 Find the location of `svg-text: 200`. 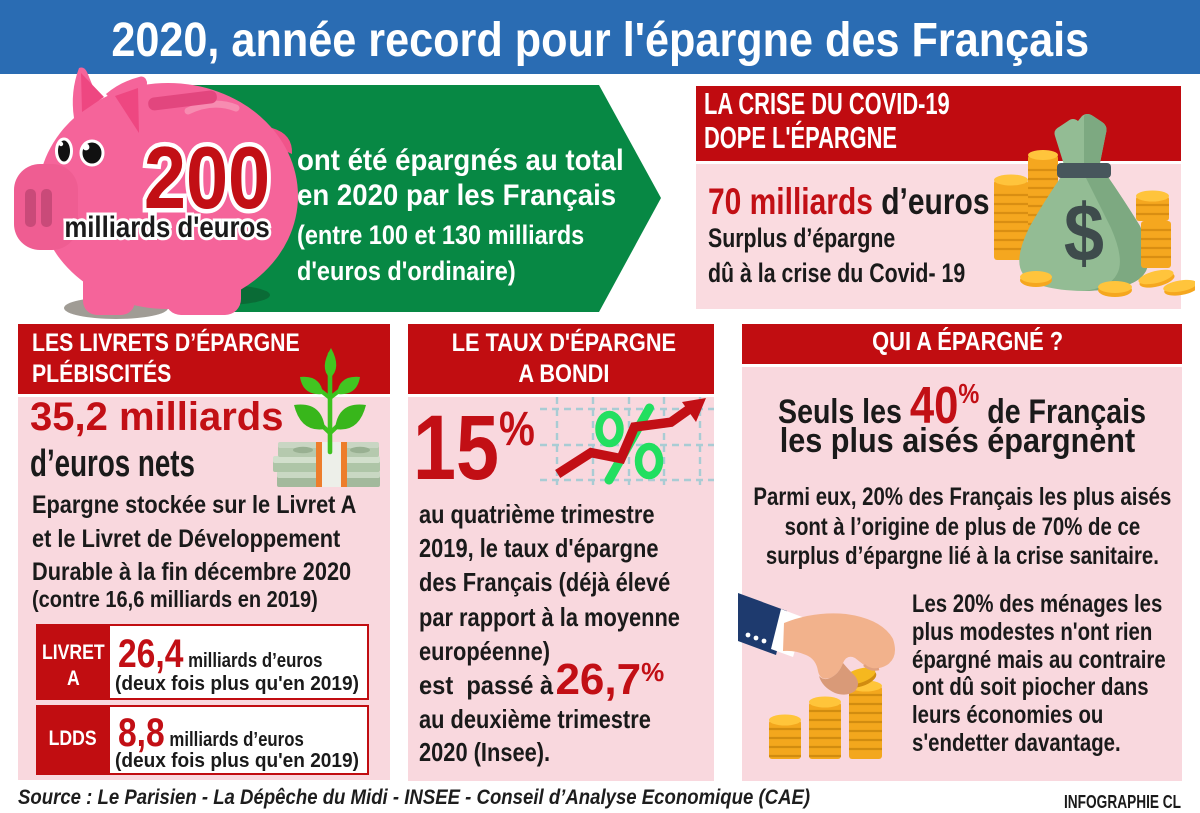

svg-text: 200 is located at coordinates (207, 179).